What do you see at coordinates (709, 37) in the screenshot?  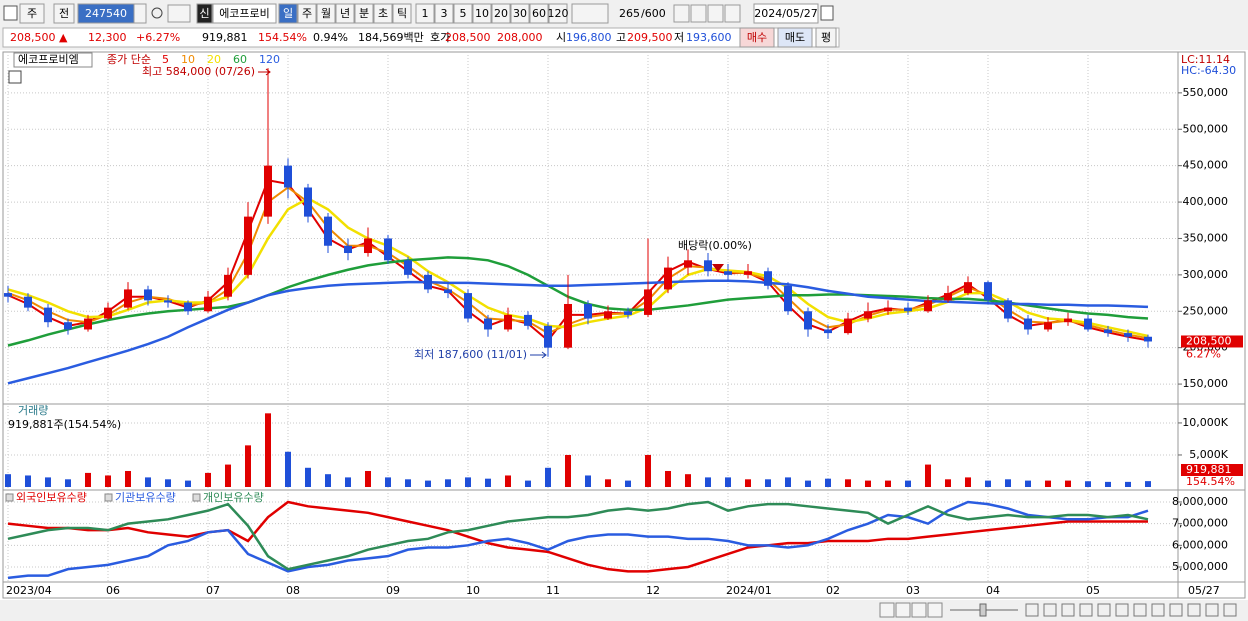 I see `quote-low: 193,600` at bounding box center [709, 37].